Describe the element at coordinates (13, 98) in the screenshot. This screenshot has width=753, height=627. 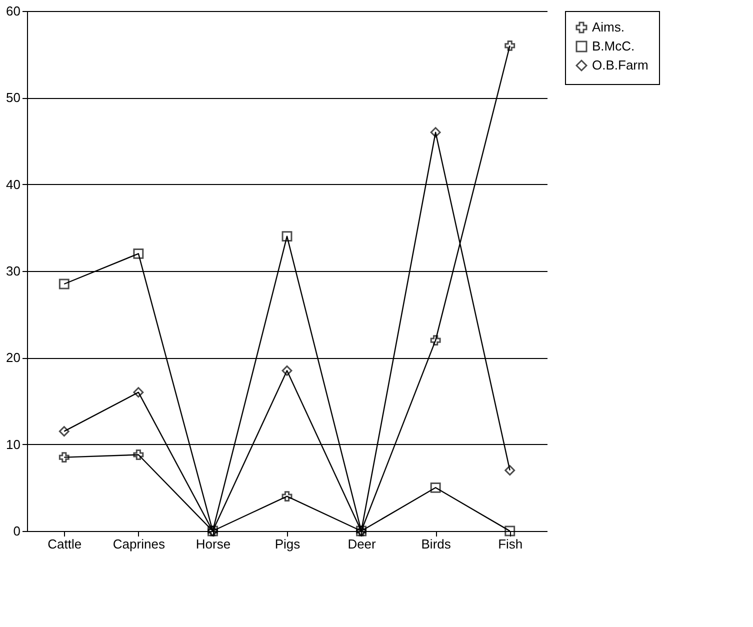
I see `y-tick-label: 50` at that location.